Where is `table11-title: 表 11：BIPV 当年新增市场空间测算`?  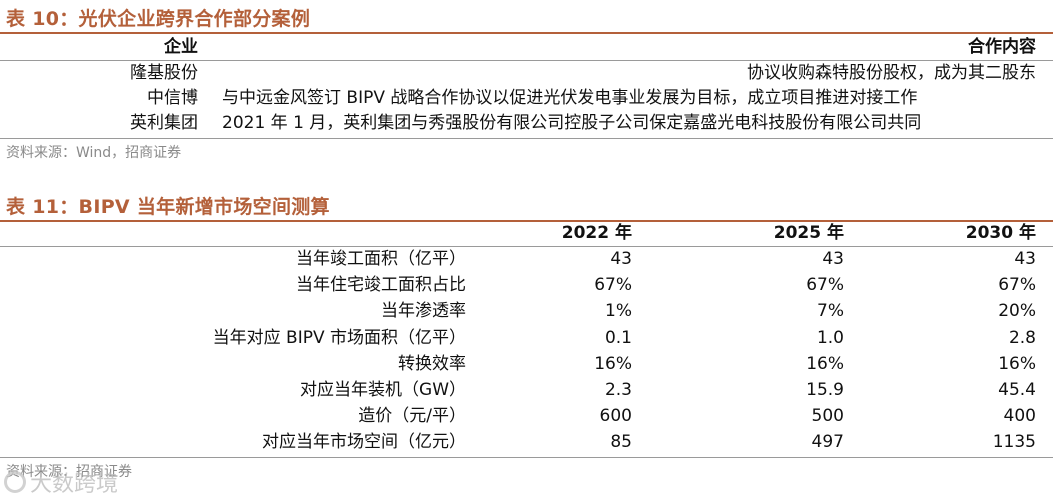 table11-title: 表 11：BIPV 当年新增市场空间测算 is located at coordinates (168, 207).